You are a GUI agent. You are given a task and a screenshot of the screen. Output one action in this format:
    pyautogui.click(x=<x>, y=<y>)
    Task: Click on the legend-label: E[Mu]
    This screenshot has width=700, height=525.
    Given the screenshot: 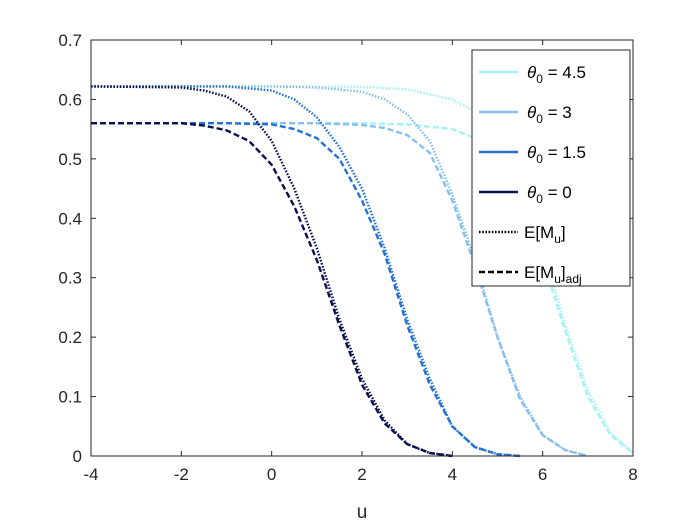 What is the action you would take?
    pyautogui.click(x=545, y=234)
    